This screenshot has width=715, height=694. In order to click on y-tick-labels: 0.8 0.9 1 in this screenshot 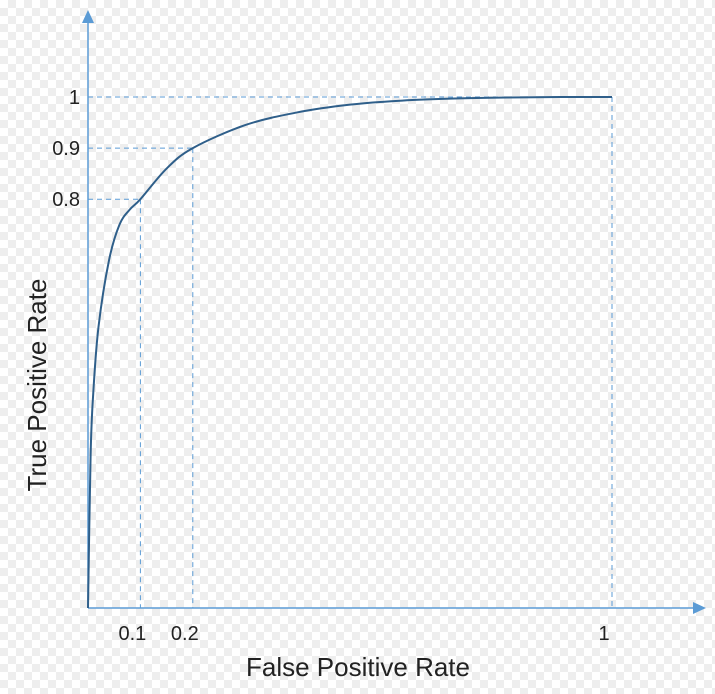, I will do `click(66, 149)`.